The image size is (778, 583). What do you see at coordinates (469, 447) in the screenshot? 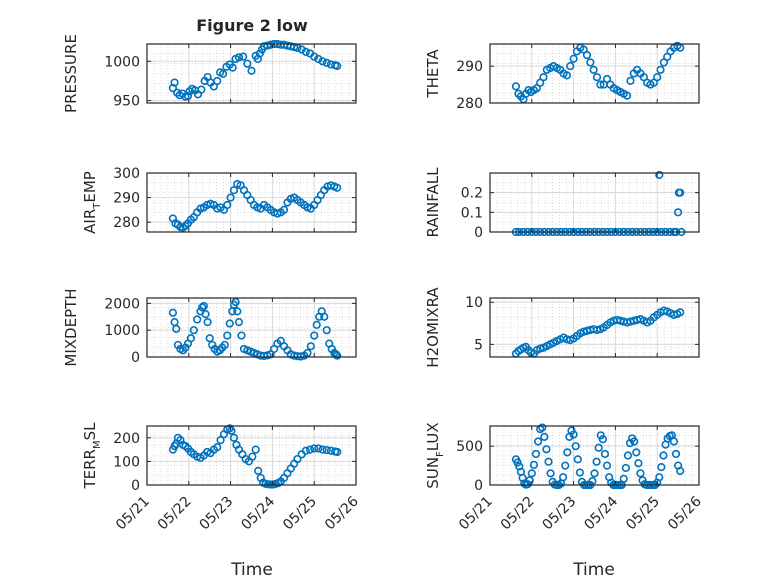
I see `y-tick-label: 500` at bounding box center [469, 447].